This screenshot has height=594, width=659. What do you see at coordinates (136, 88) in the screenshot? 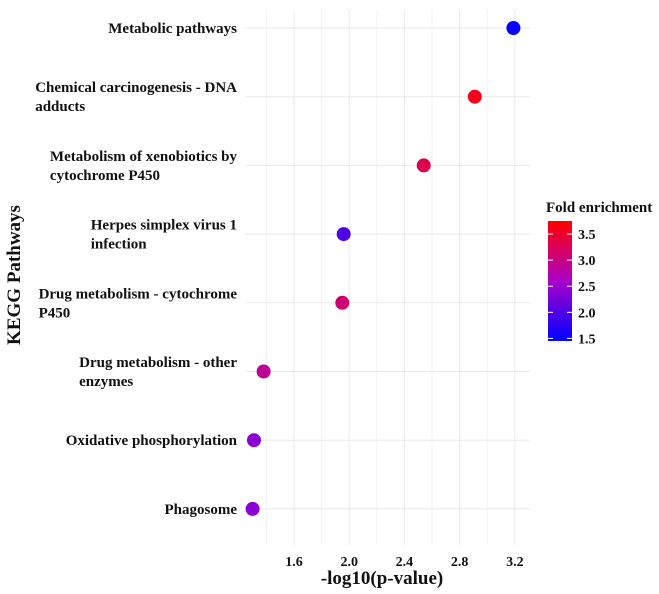
I see `y-tick-label: Chemical carcinogenesis - DNA` at bounding box center [136, 88].